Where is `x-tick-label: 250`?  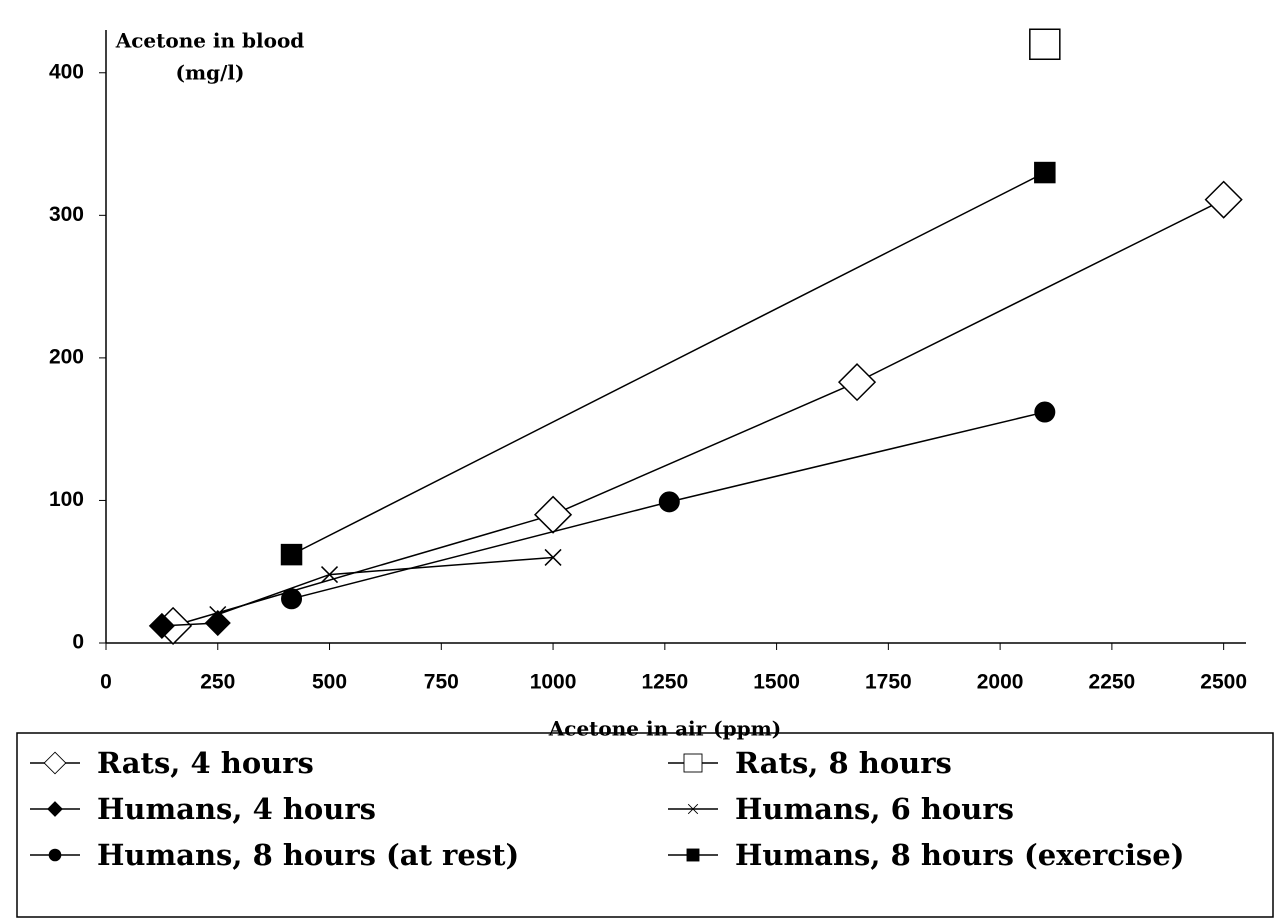 x-tick-label: 250 is located at coordinates (217, 682).